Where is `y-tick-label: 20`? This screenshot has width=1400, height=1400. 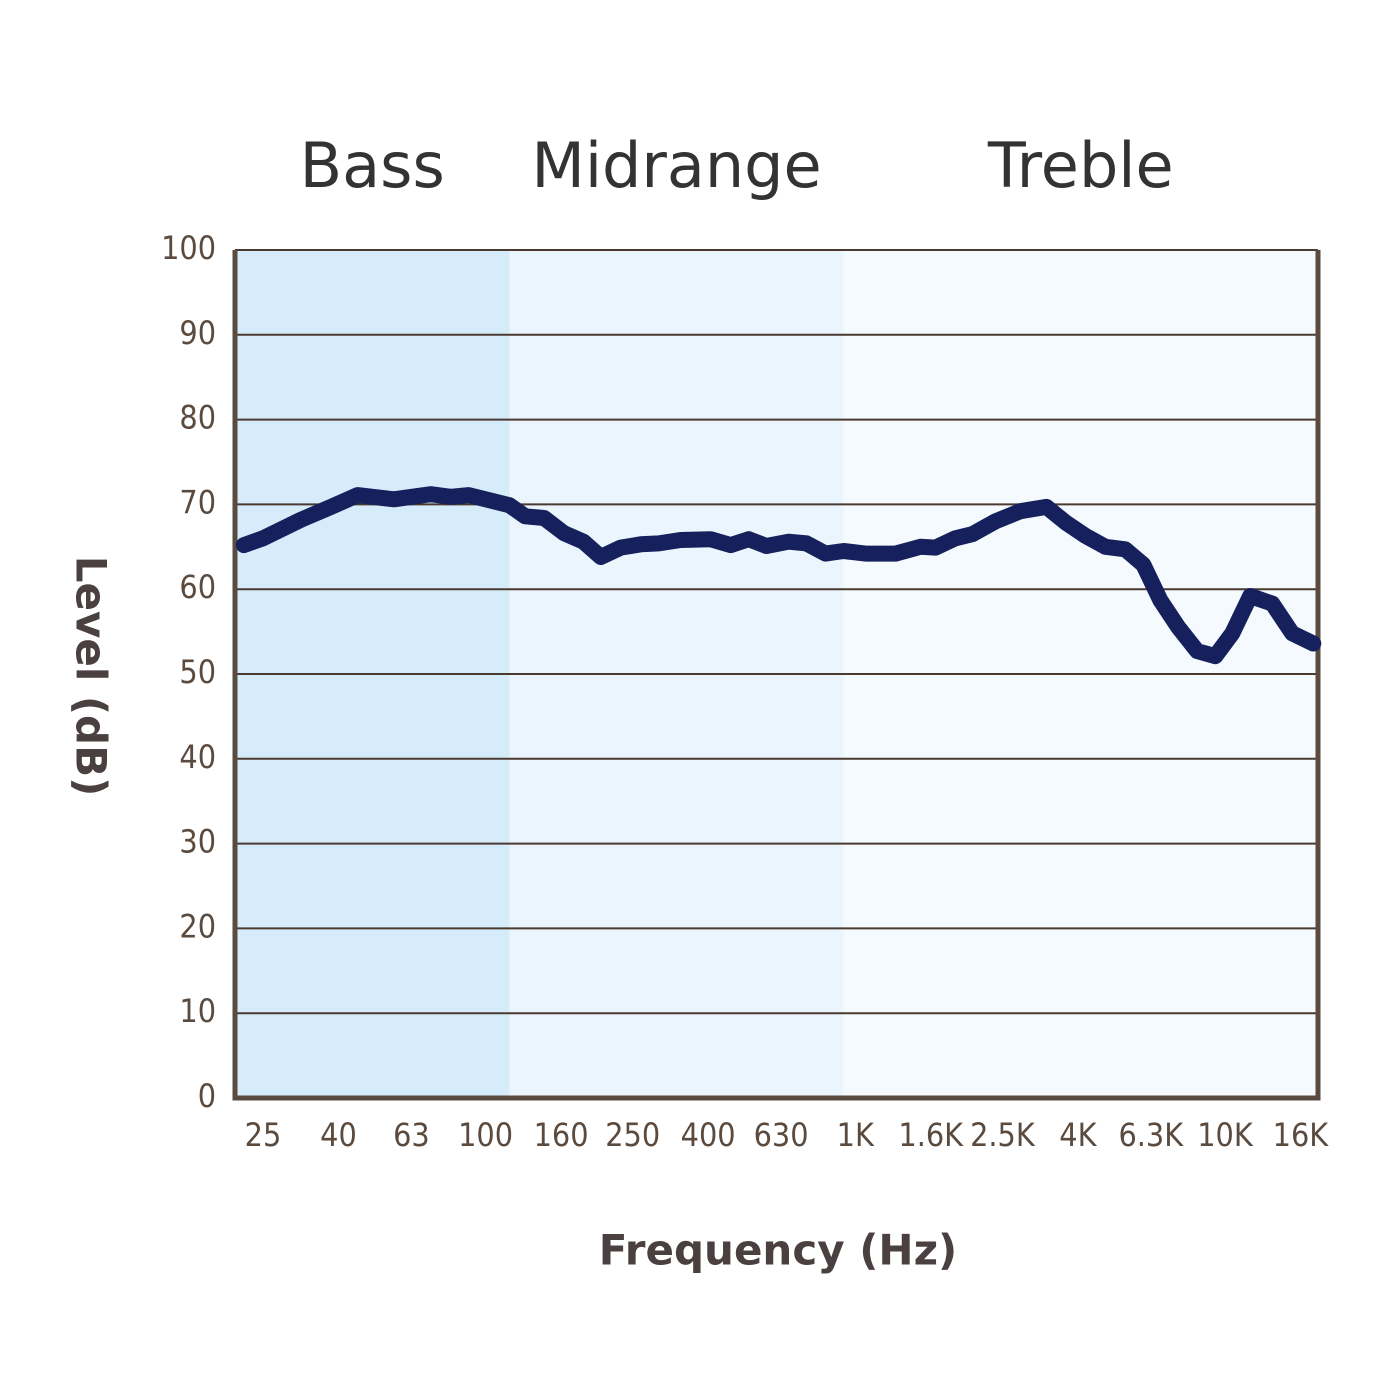
y-tick-label: 20 is located at coordinates (197, 926).